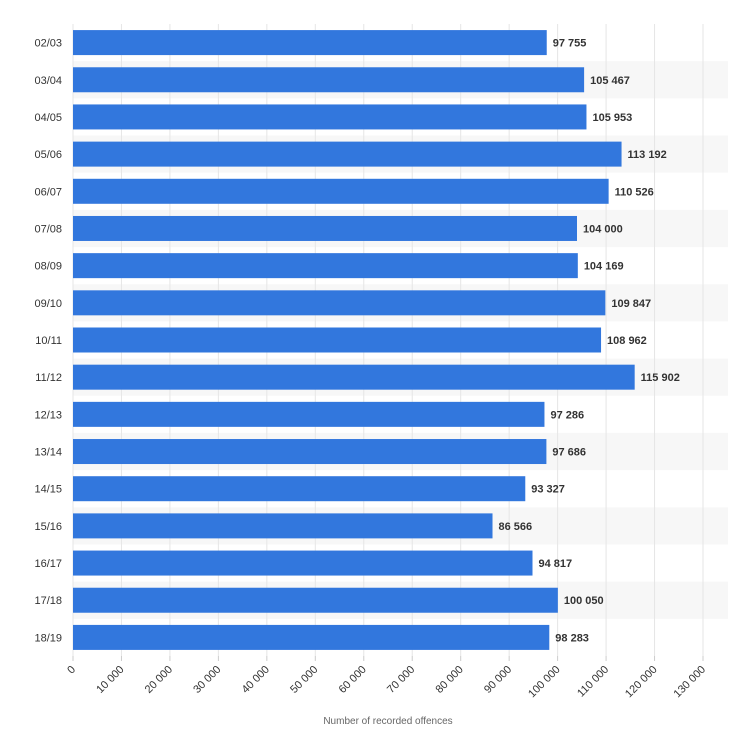 This screenshot has height=755, width=730. What do you see at coordinates (593, 682) in the screenshot?
I see `x-tick-label: 110 000` at bounding box center [593, 682].